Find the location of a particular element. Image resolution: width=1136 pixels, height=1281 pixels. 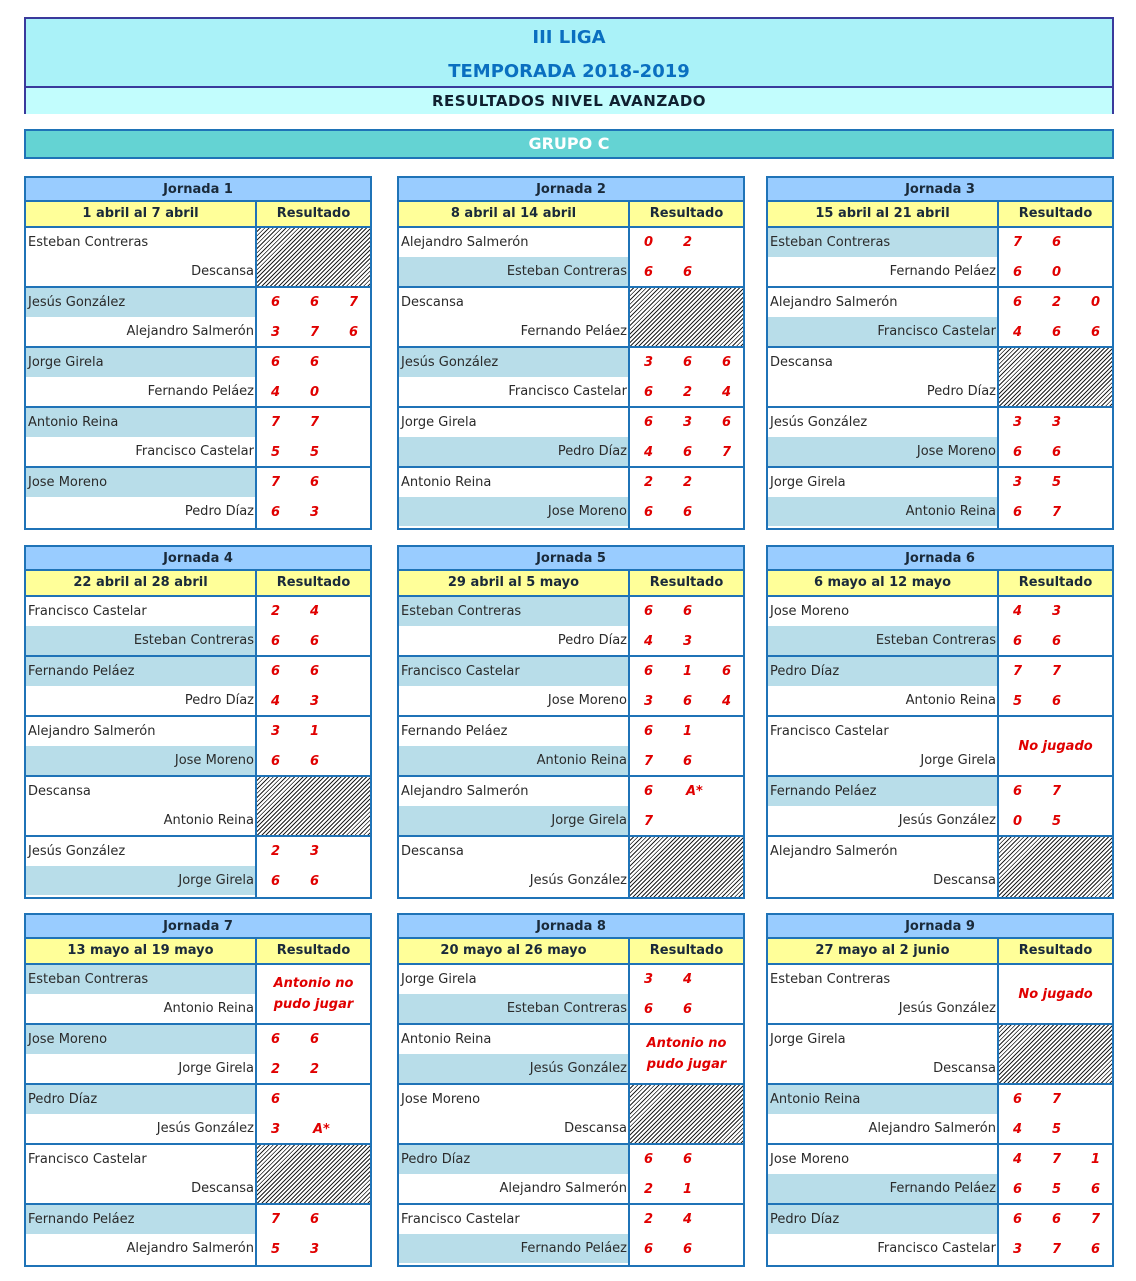

match-players: Descansa Fernando Peláez is located at coordinates (514, 317).